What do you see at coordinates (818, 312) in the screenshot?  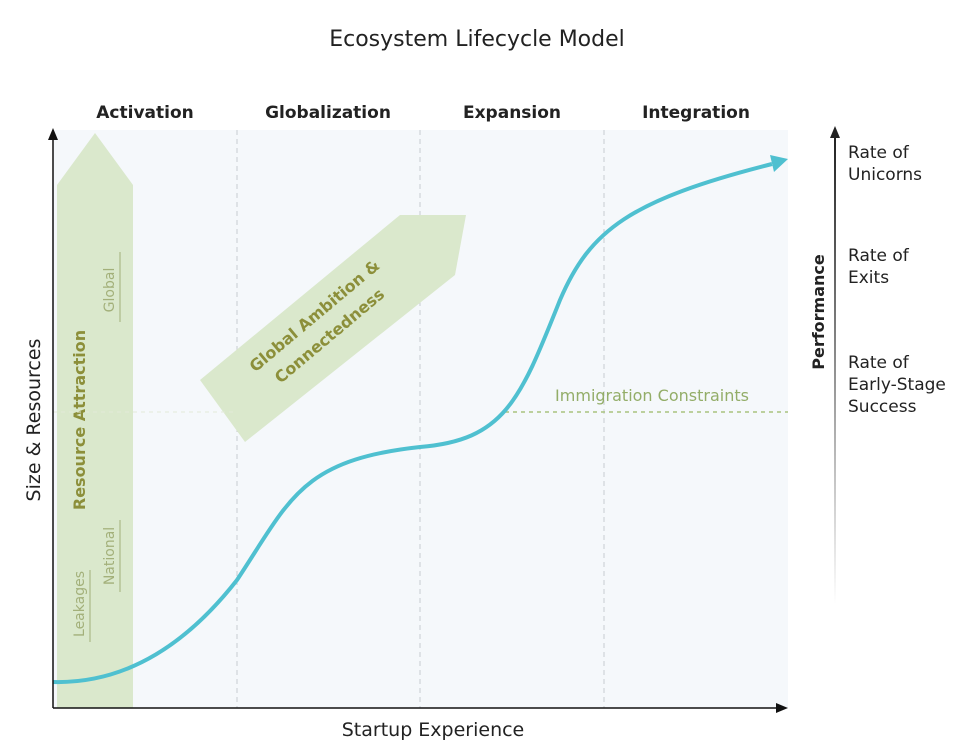 I see `performance-label: Performance` at bounding box center [818, 312].